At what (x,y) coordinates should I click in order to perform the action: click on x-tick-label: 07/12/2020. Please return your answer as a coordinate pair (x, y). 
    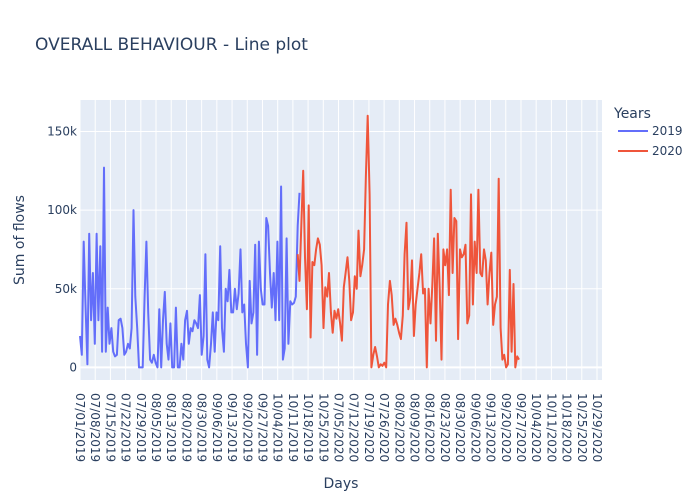
    Looking at the image, I should click on (354, 427).